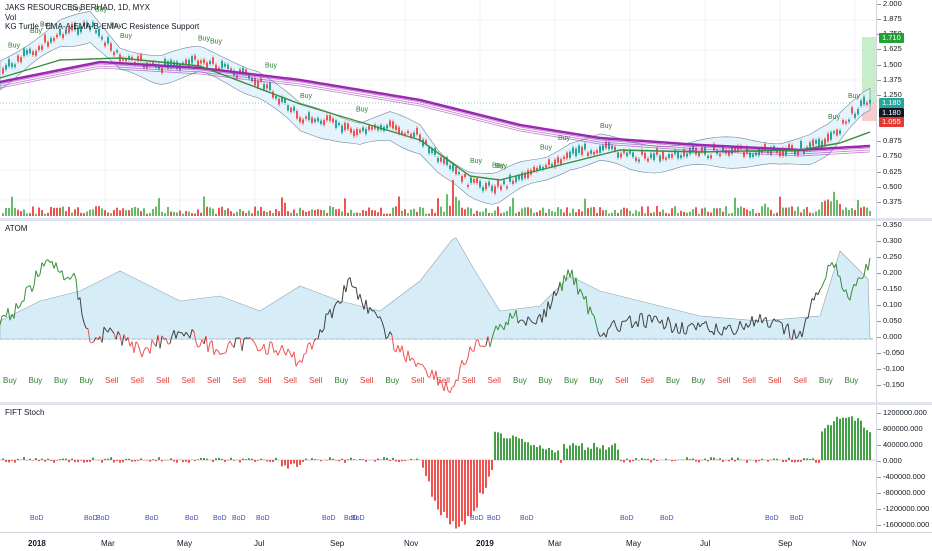  Describe the element at coordinates (903, 428) in the screenshot. I see `fift-tick: 800000.000` at that location.